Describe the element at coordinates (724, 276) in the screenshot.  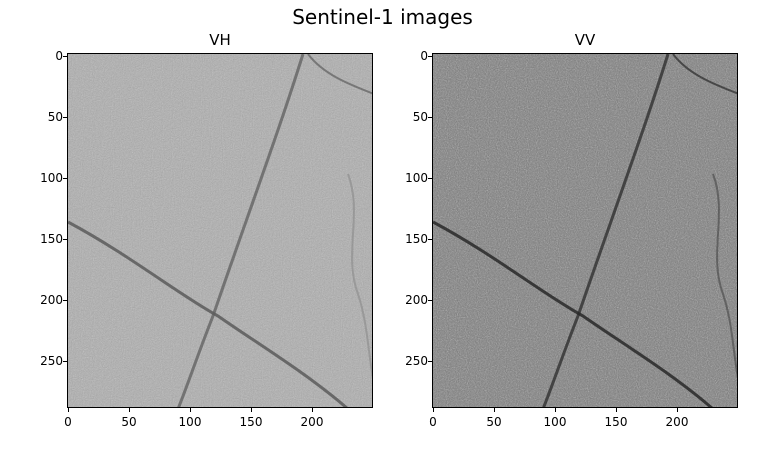
I see `vv-right-curve` at that location.